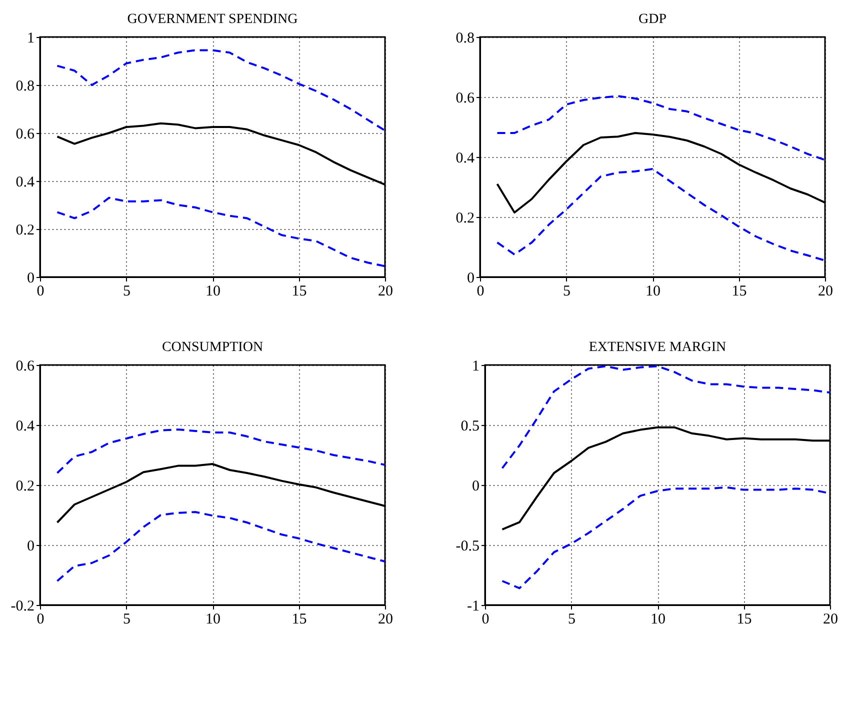  What do you see at coordinates (212, 19) in the screenshot?
I see `chart-title: GOVERNMENT SPENDING` at bounding box center [212, 19].